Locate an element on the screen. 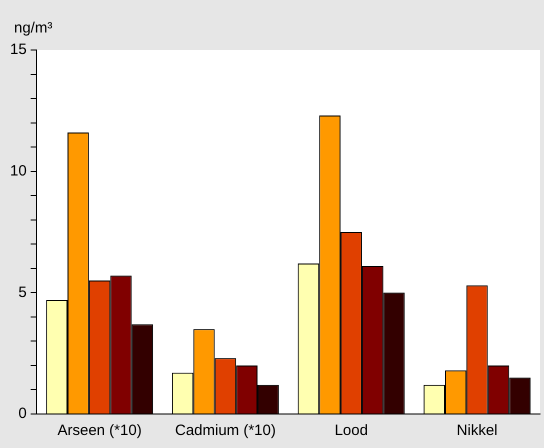 Image resolution: width=544 pixels, height=448 pixels. x-tick-label: Lood is located at coordinates (351, 431).